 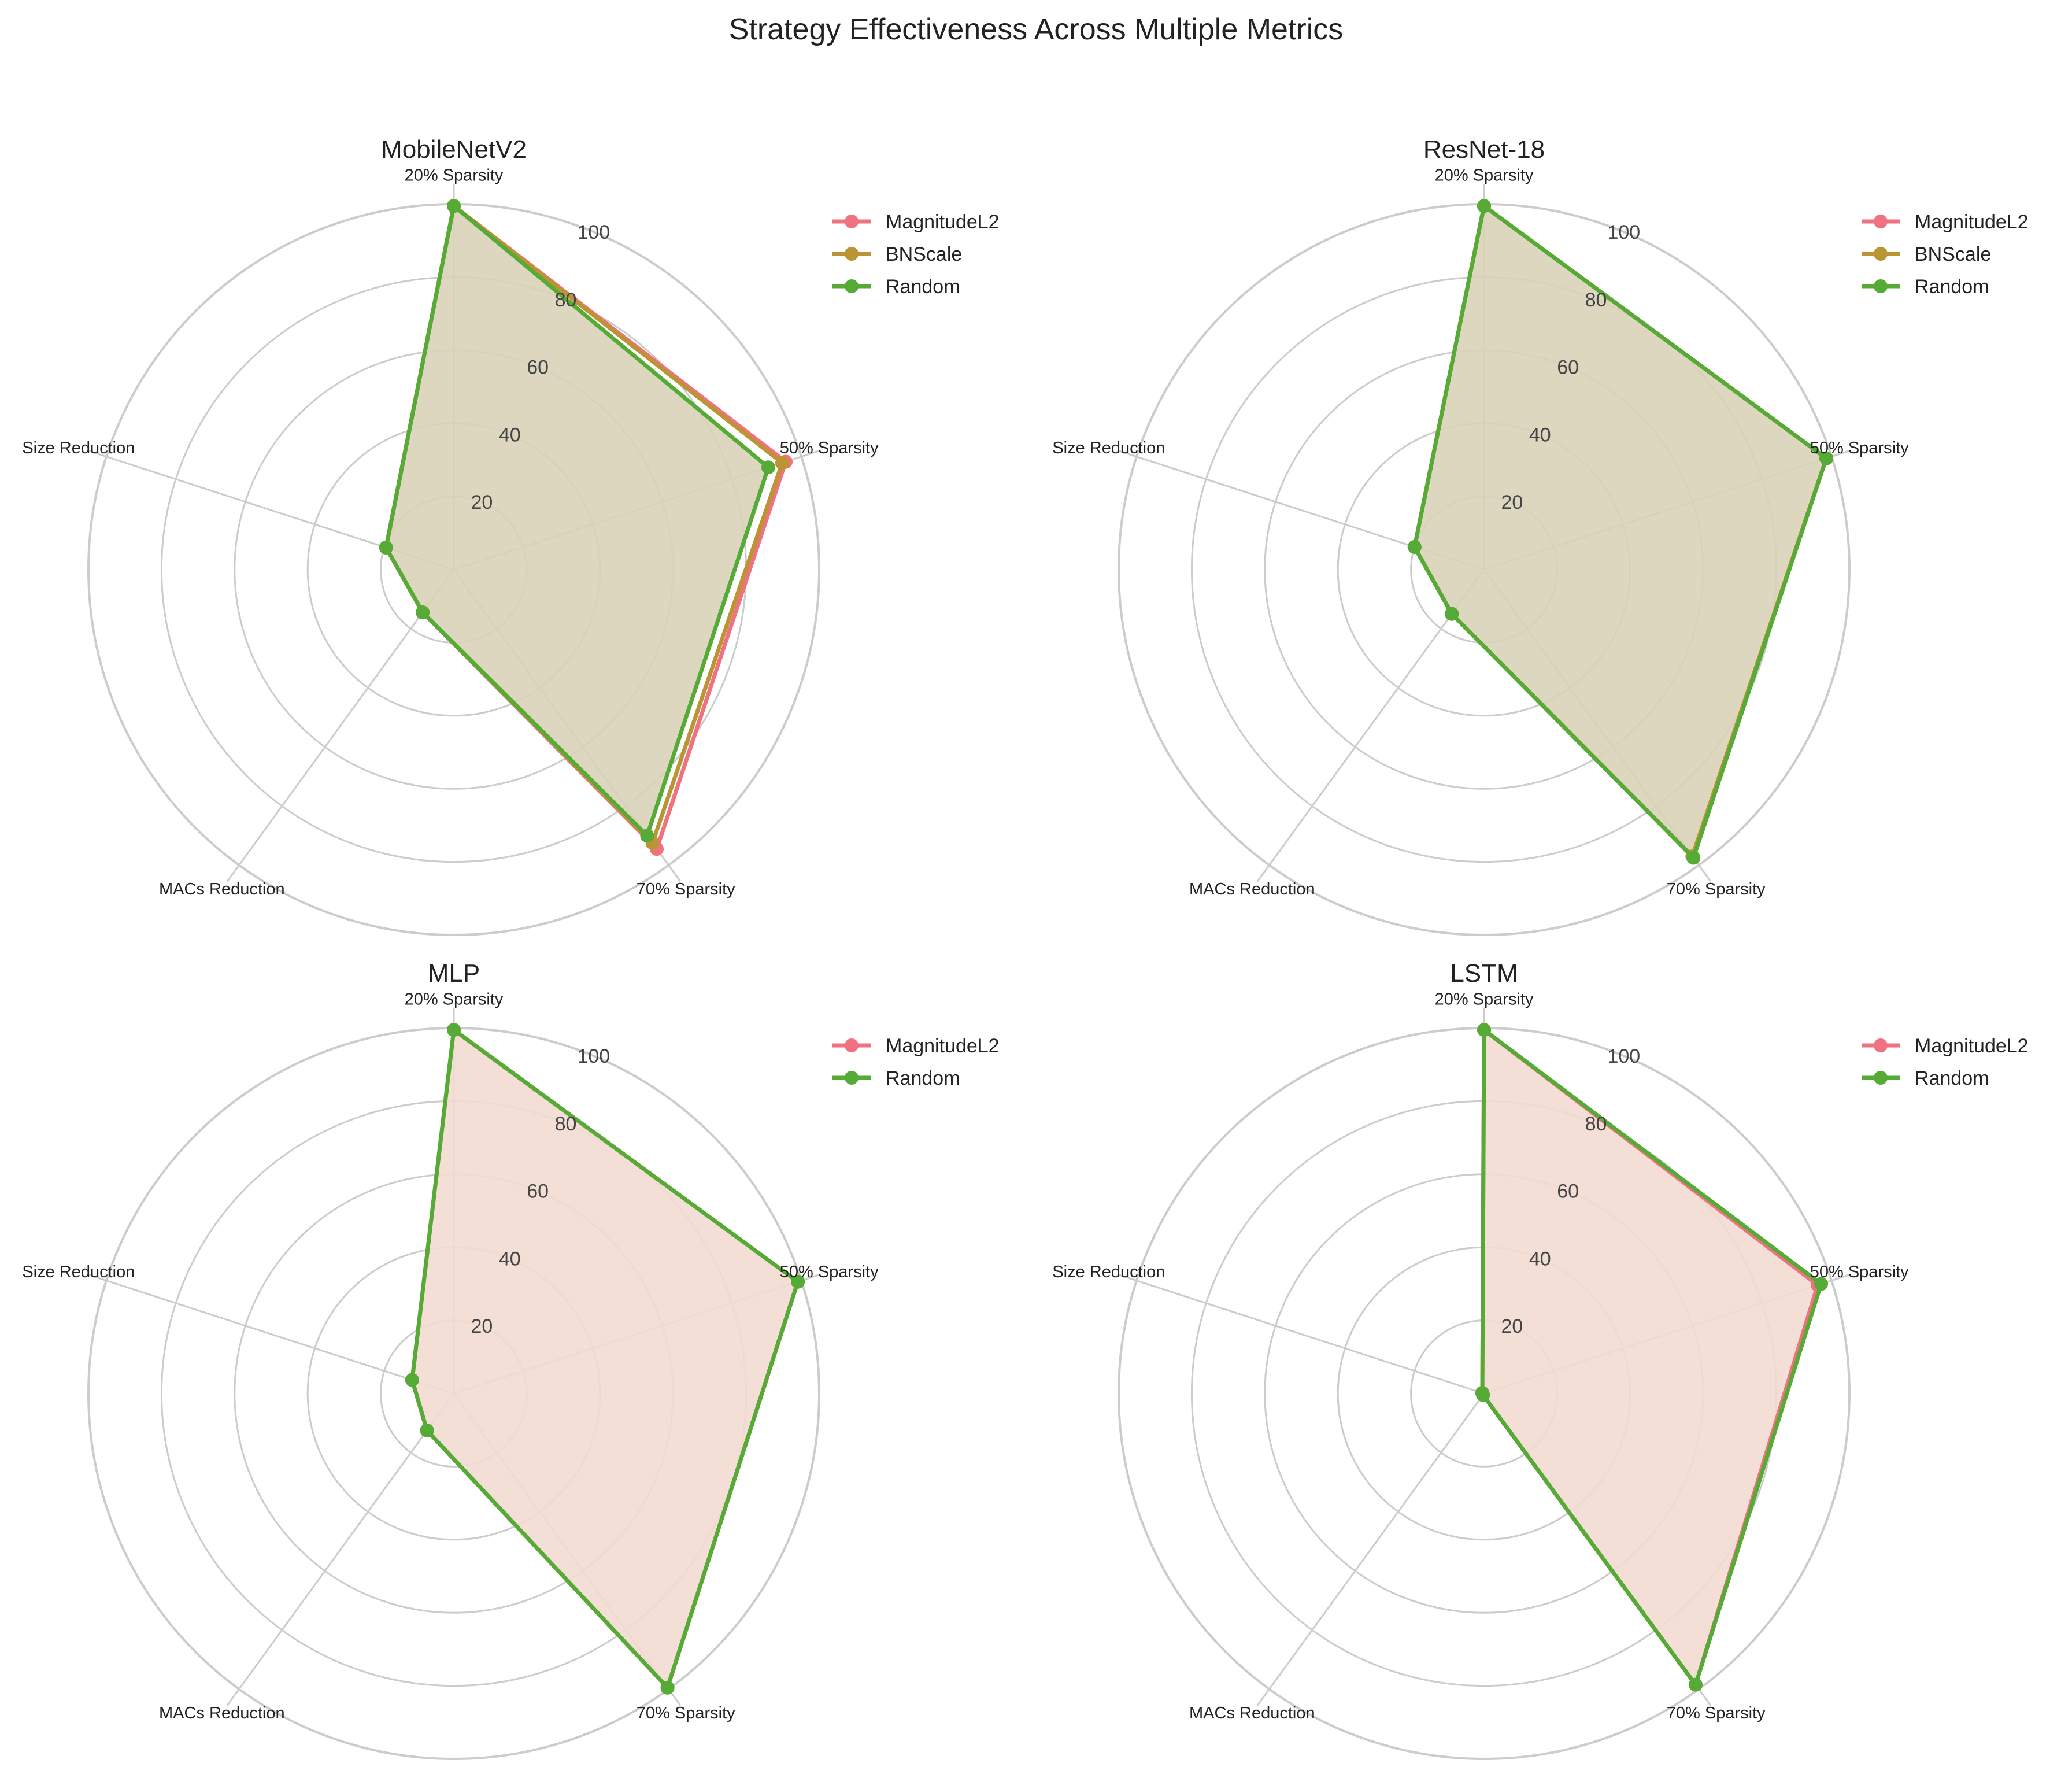 What do you see at coordinates (1484, 149) in the screenshot?
I see `subplot-title: ResNet-18` at bounding box center [1484, 149].